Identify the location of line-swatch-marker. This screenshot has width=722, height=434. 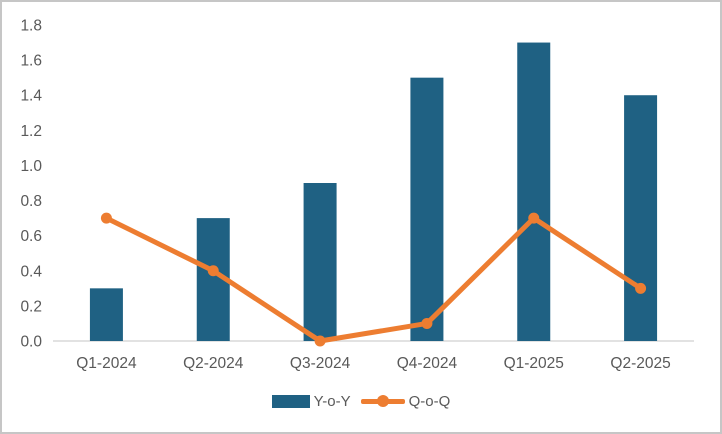
(382, 401).